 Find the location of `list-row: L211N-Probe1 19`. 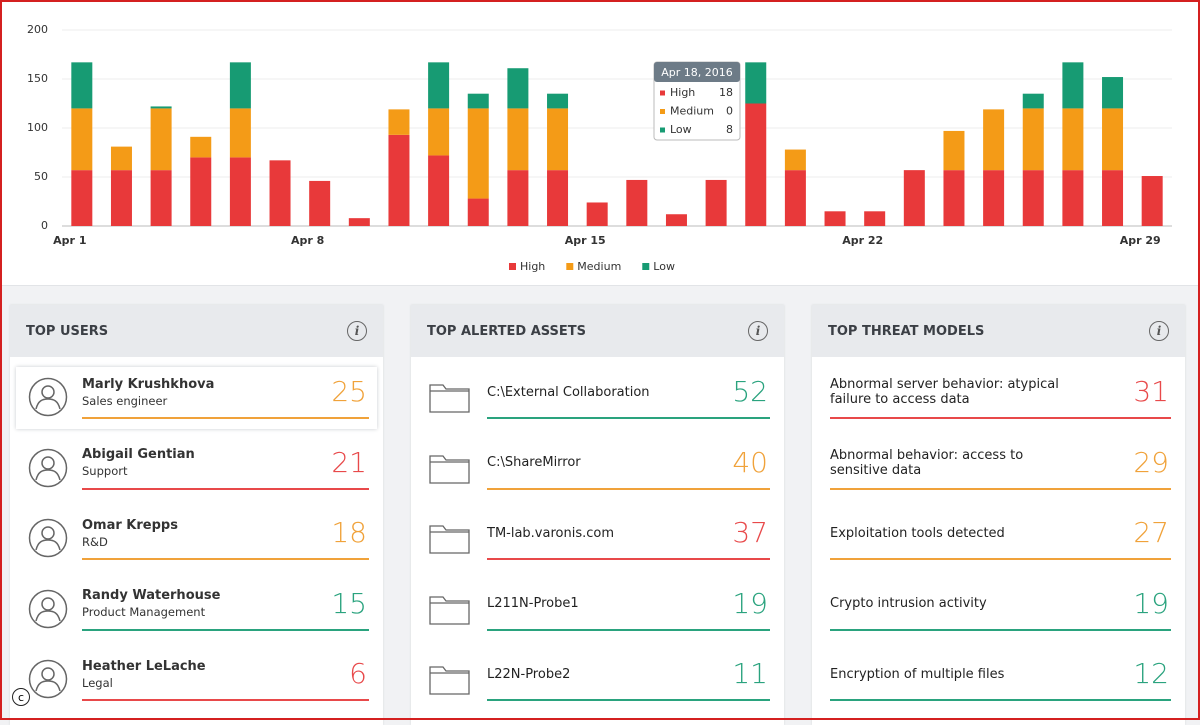

list-row: L211N-Probe1 19 is located at coordinates (597, 610).